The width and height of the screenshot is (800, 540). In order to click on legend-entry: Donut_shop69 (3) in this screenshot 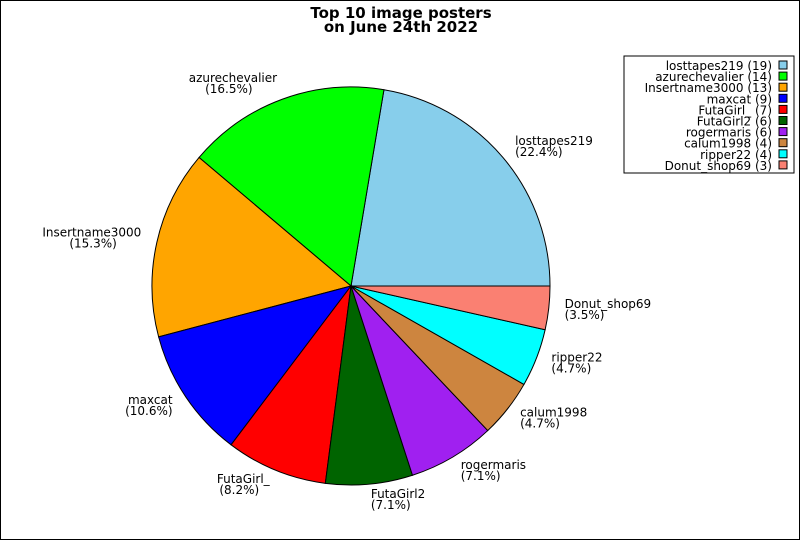, I will do `click(718, 166)`.